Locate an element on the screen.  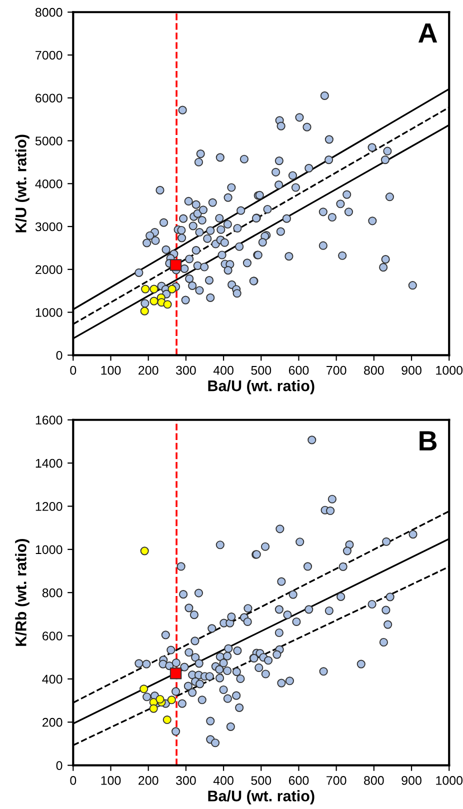
y-axis-title: K/Rb (wt. ratio) is located at coordinates (22, 592).